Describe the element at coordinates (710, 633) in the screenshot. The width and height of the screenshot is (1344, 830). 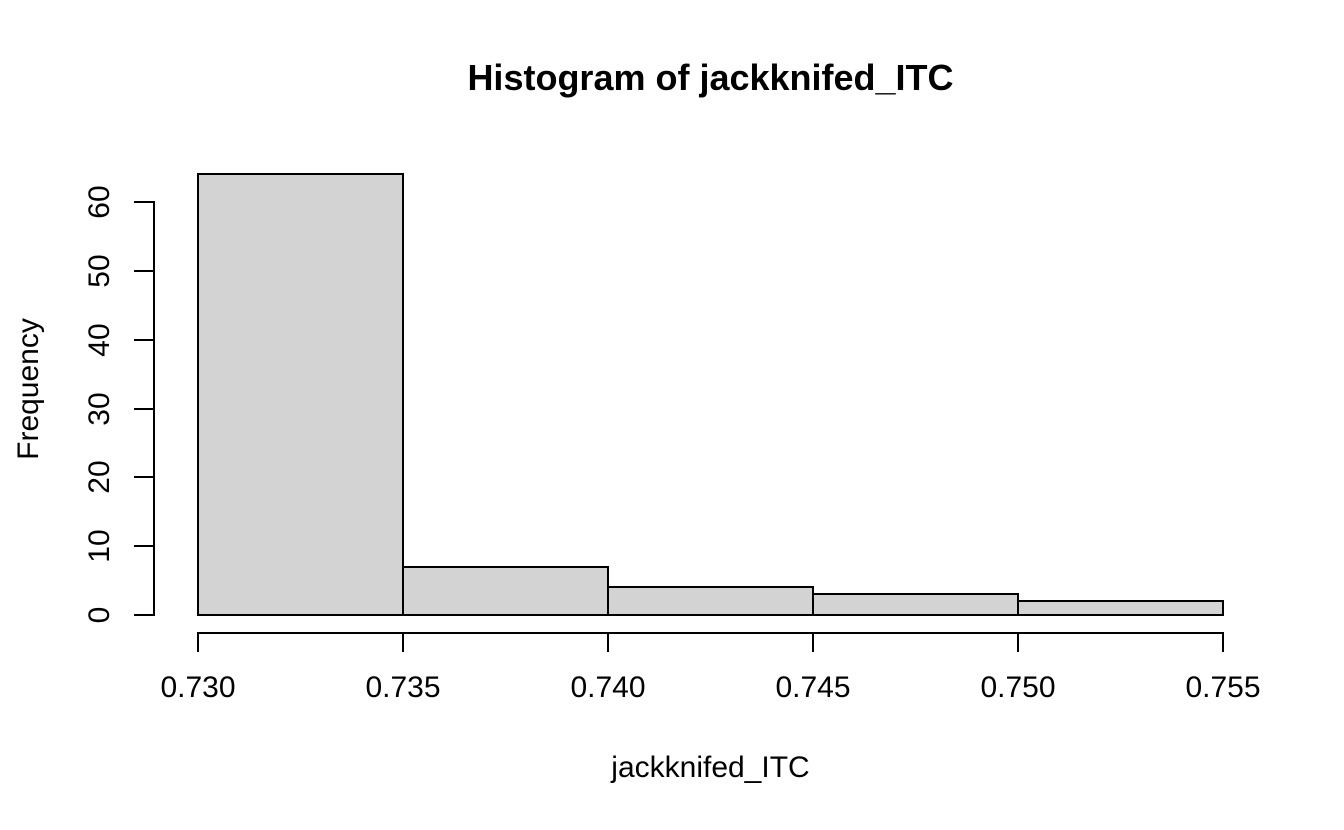
I see `x-axis-line` at that location.